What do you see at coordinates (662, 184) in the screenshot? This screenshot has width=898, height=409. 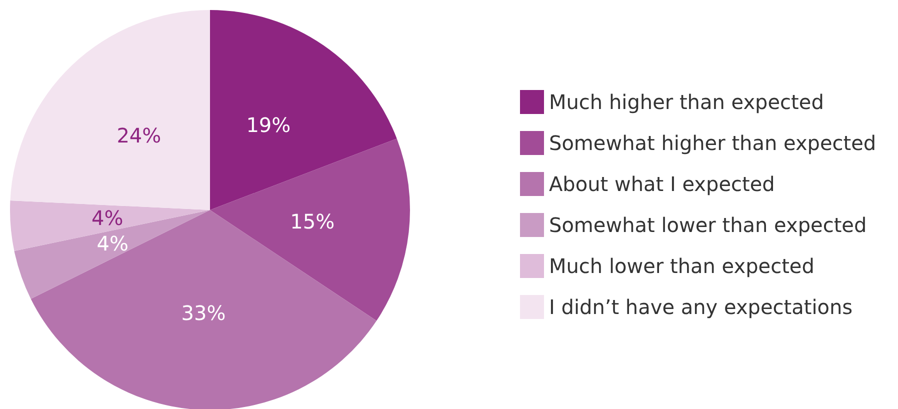 I see `legend-label: About what I expected` at bounding box center [662, 184].